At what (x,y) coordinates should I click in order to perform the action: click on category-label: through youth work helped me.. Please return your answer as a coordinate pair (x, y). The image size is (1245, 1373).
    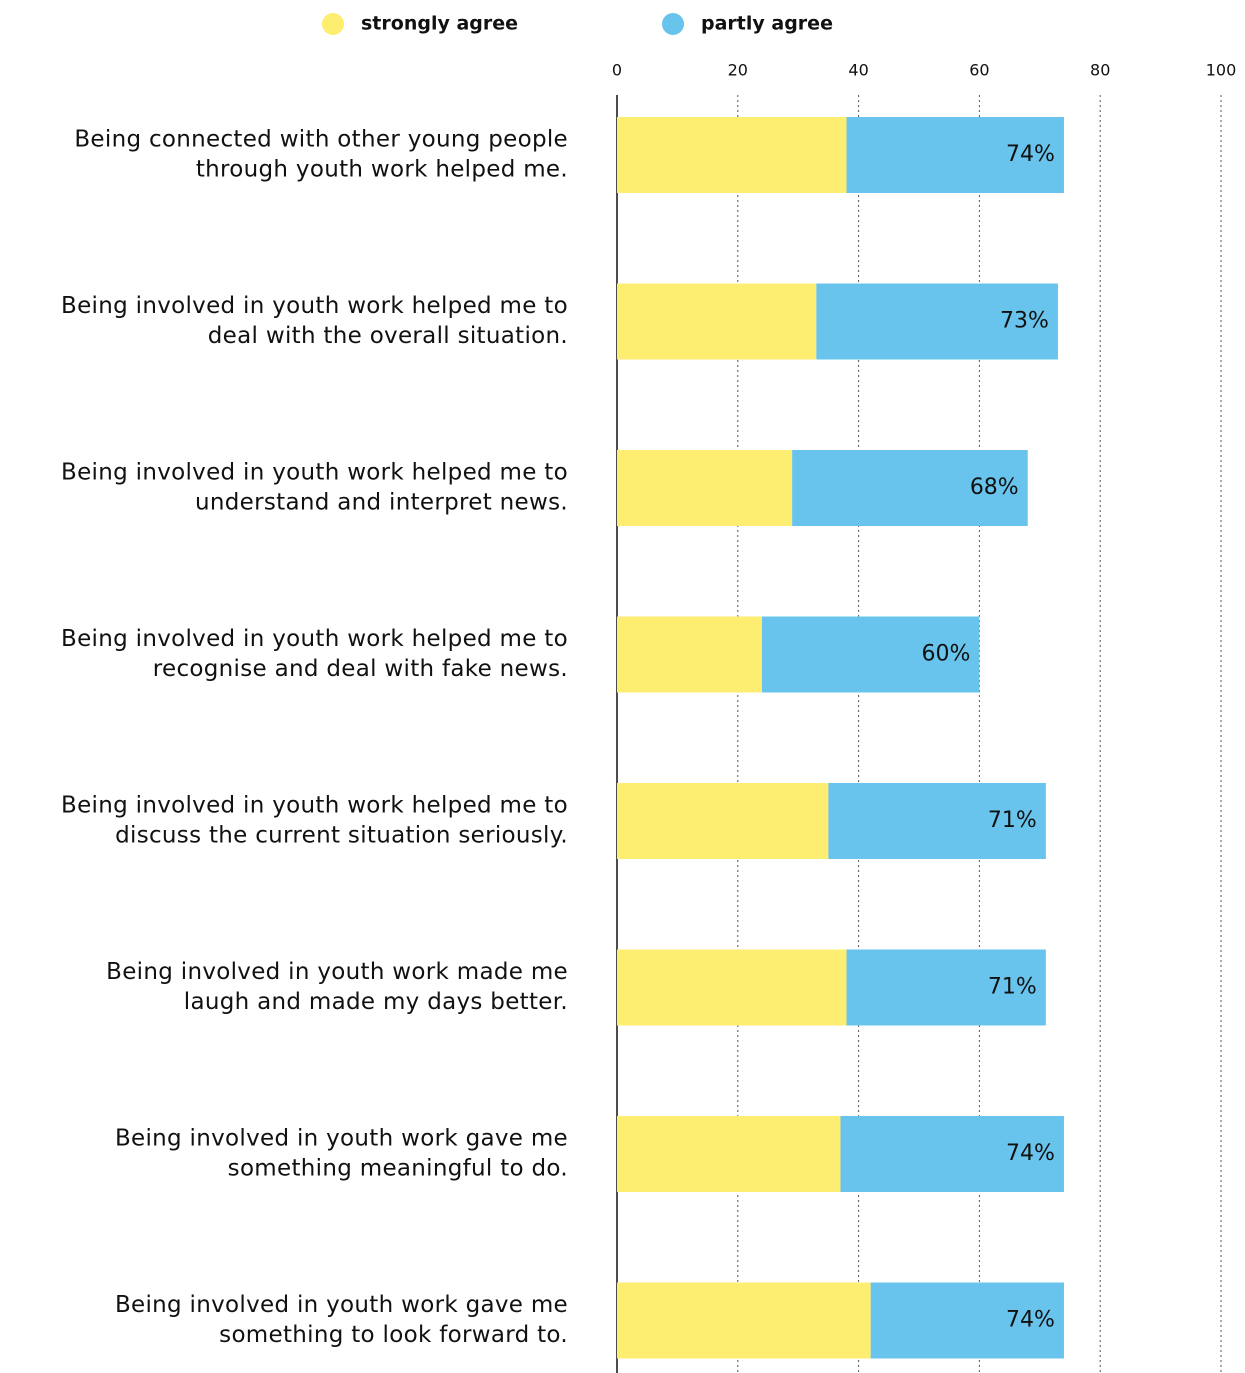
    Looking at the image, I should click on (382, 170).